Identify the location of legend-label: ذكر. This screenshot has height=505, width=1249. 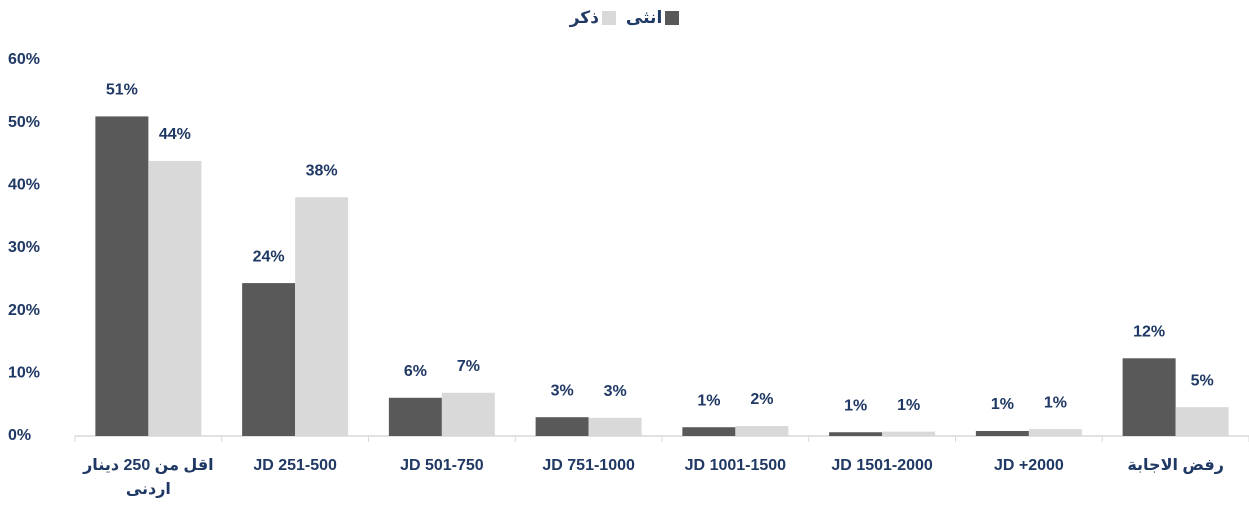
(584, 17).